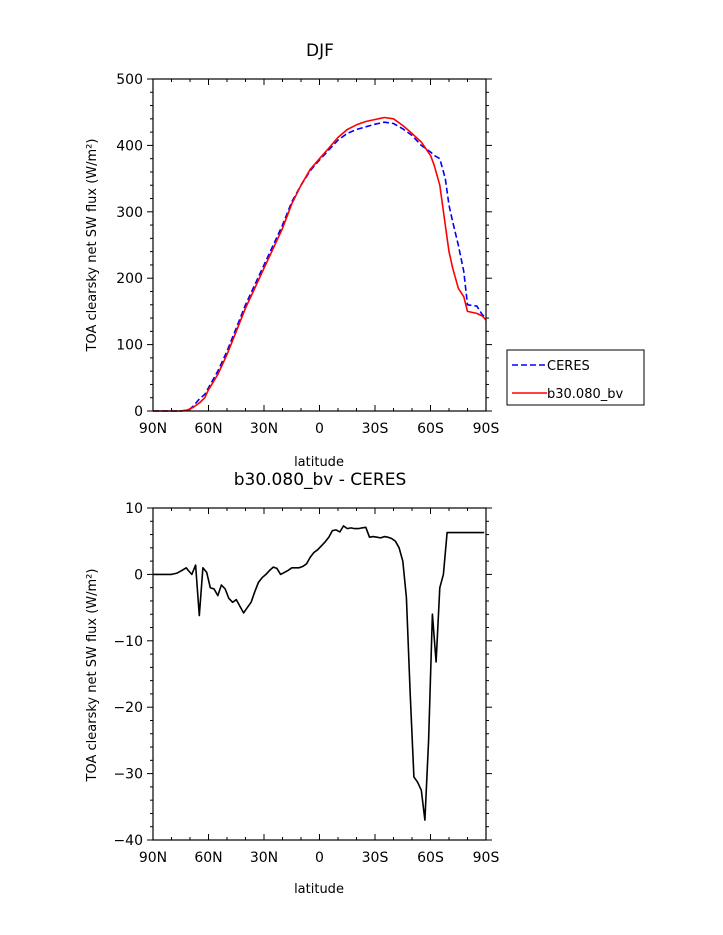  I want to click on y-tick-label: 100, so click(129, 346).